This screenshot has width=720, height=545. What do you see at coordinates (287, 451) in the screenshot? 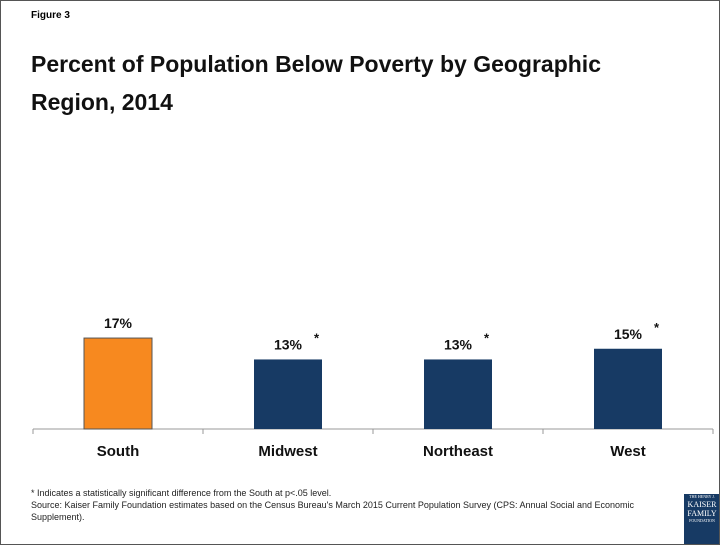
I see `x-tick-label: Midwest` at bounding box center [287, 451].